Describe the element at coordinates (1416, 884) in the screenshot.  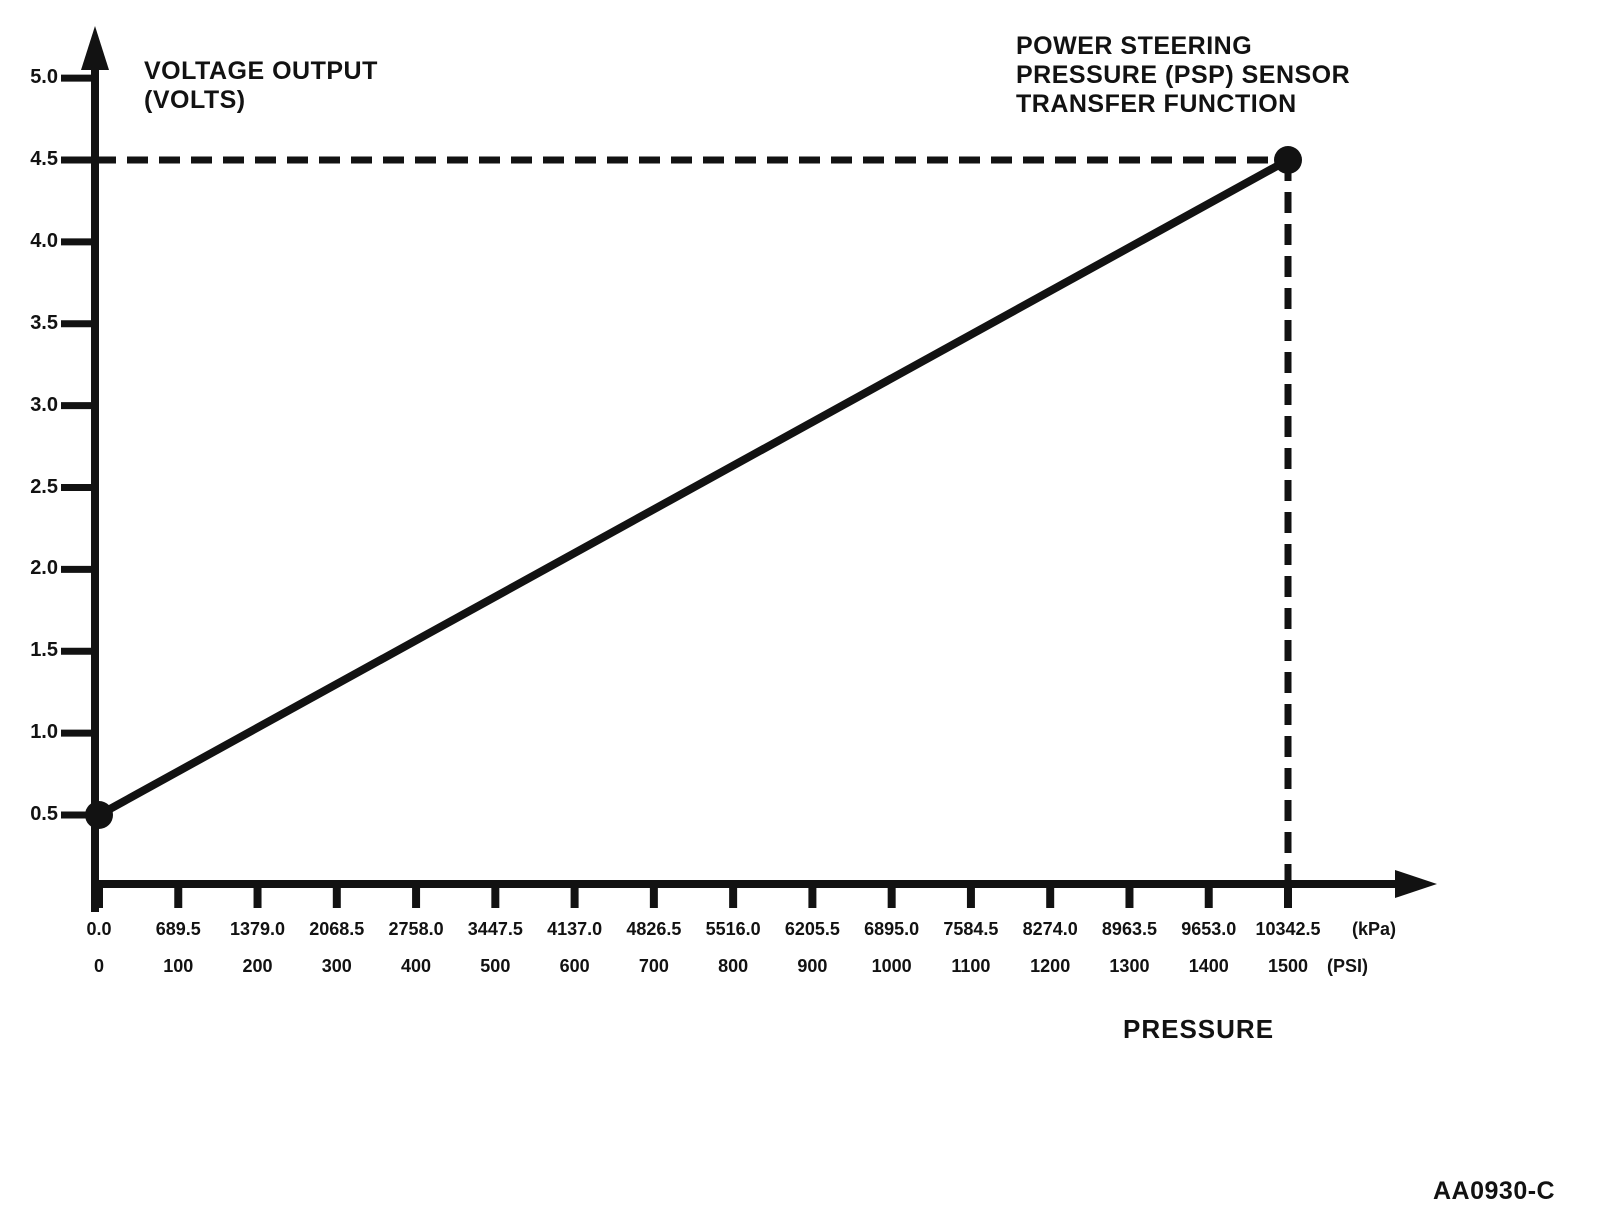
I see `x-axis-arrowhead` at that location.